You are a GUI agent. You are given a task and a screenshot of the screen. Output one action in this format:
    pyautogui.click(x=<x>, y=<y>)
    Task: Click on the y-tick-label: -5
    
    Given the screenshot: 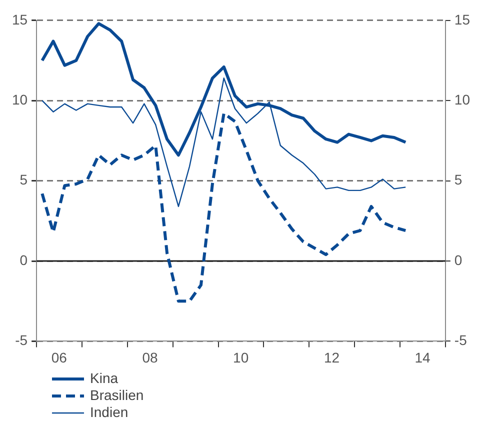 What is the action you would take?
    pyautogui.click(x=461, y=340)
    